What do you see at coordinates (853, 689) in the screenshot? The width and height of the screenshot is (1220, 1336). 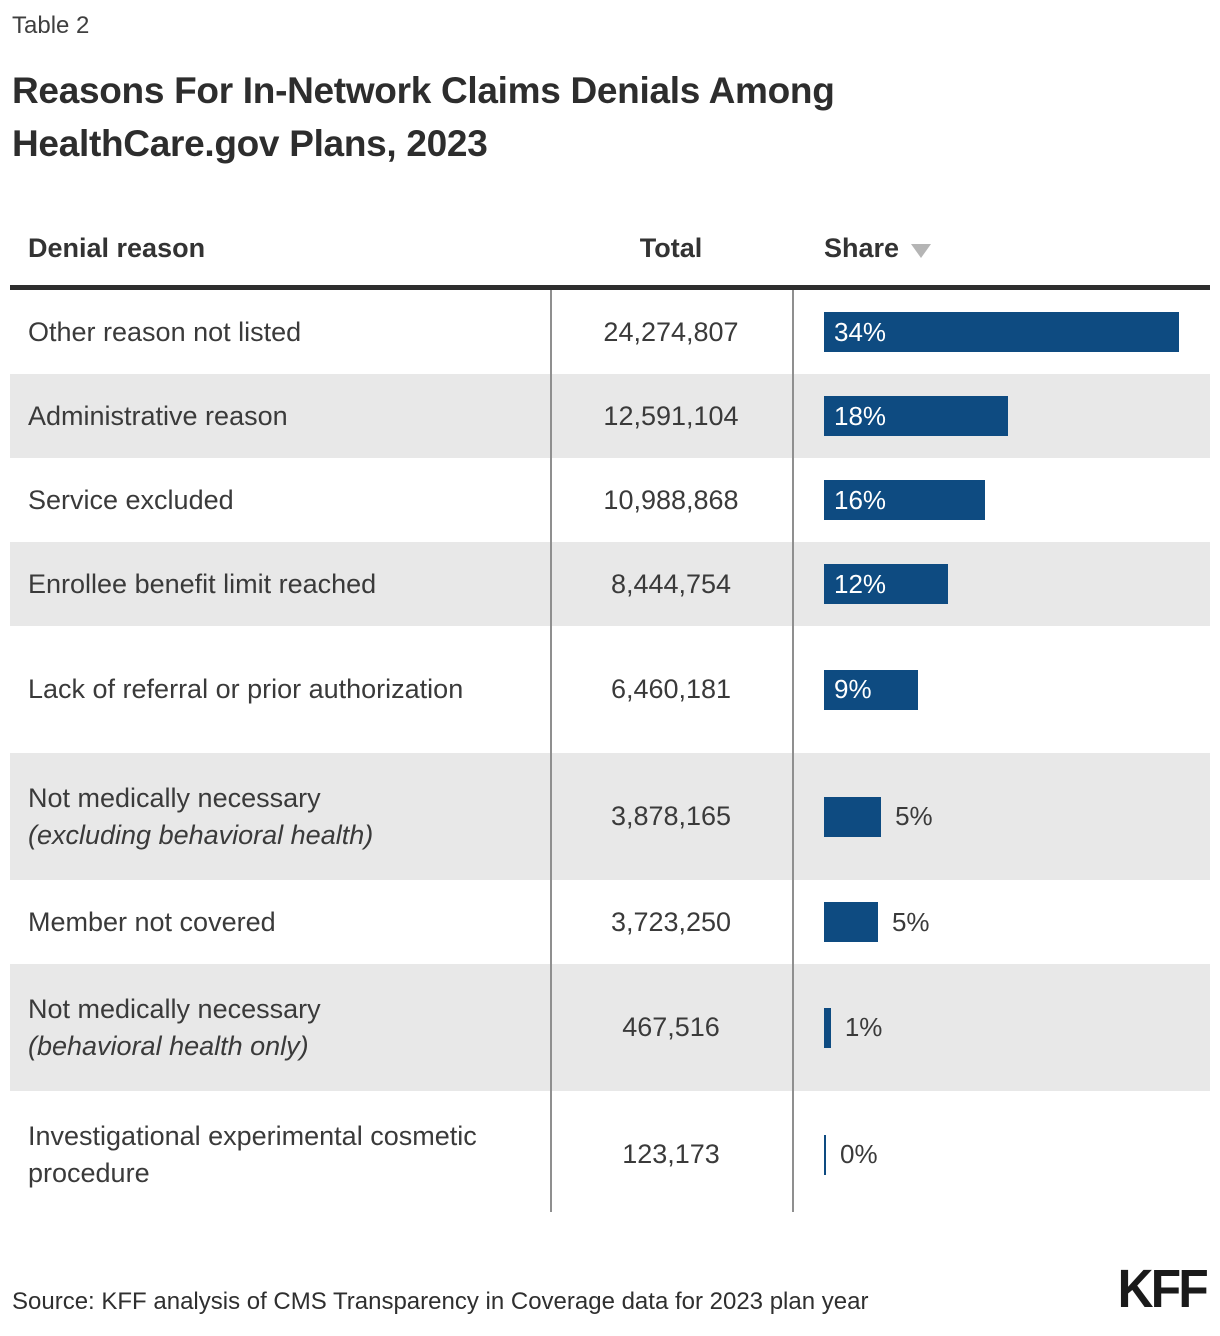 I see `share-value-label: 9%` at bounding box center [853, 689].